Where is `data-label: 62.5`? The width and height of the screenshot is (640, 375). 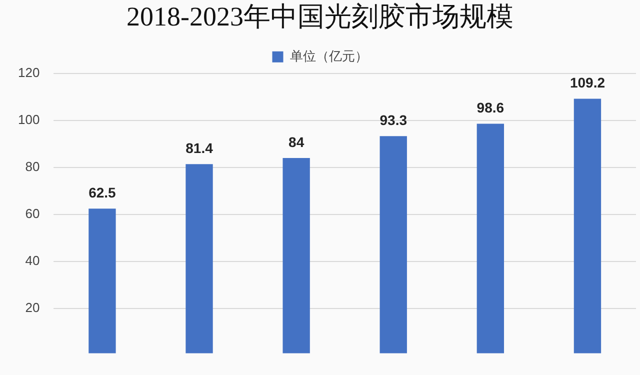
data-label: 62.5 is located at coordinates (102, 192).